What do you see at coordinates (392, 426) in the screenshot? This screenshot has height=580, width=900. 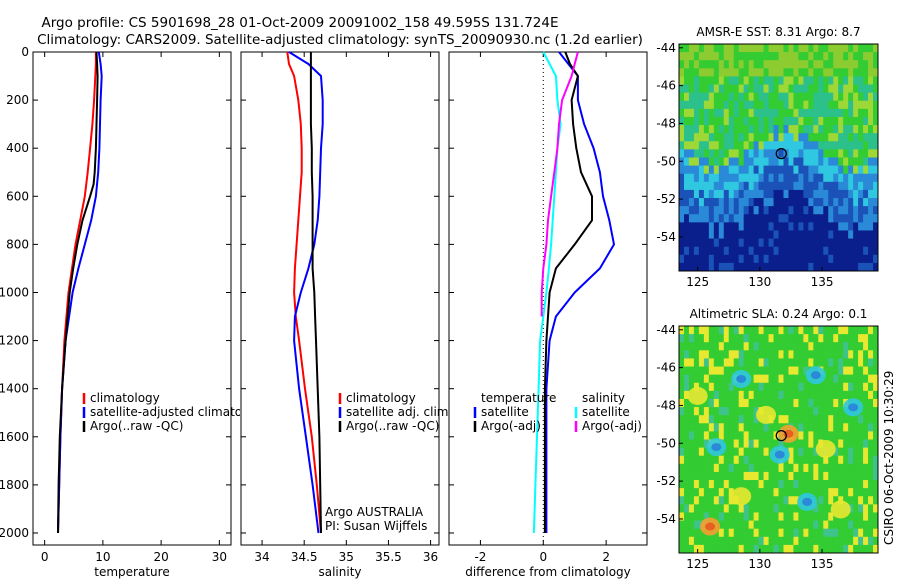 I see `salinity-legend-label: Argo(..raw -QC)` at bounding box center [392, 426].